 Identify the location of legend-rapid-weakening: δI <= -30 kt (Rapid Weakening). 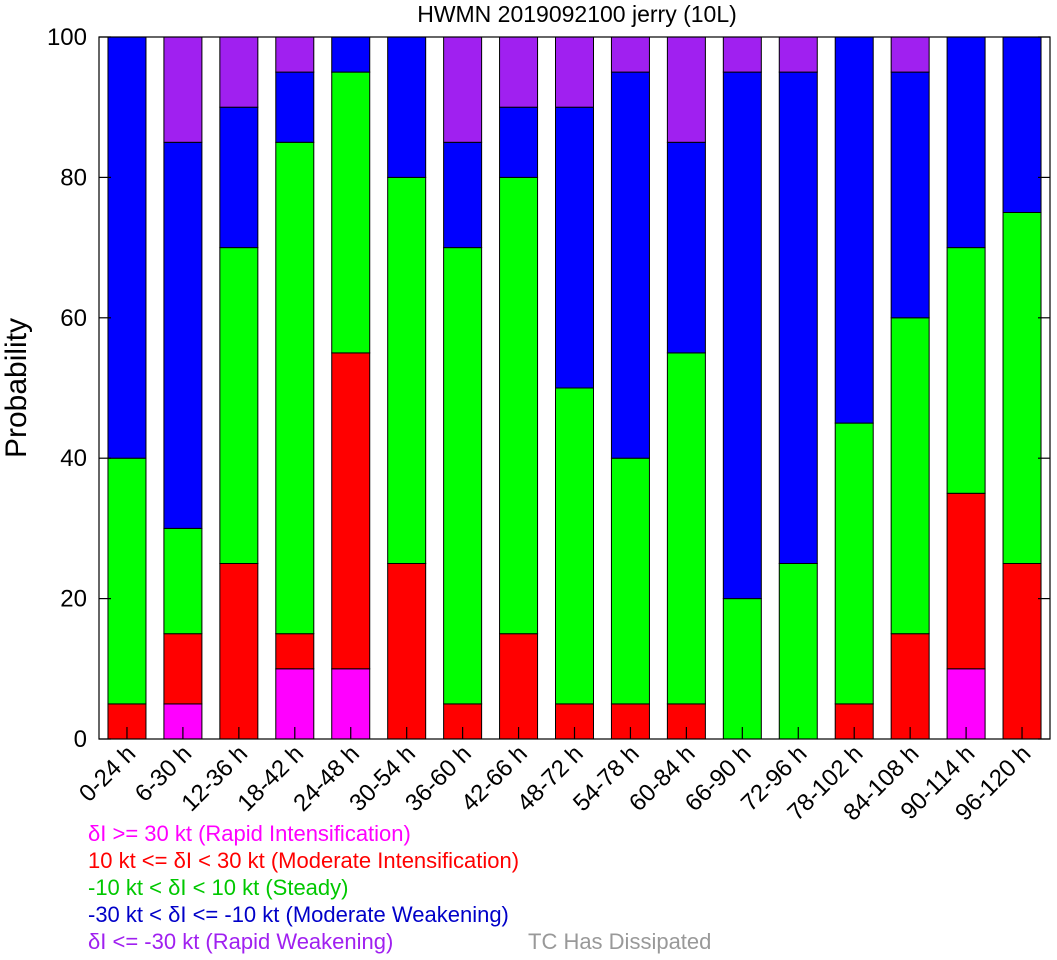
(241, 941).